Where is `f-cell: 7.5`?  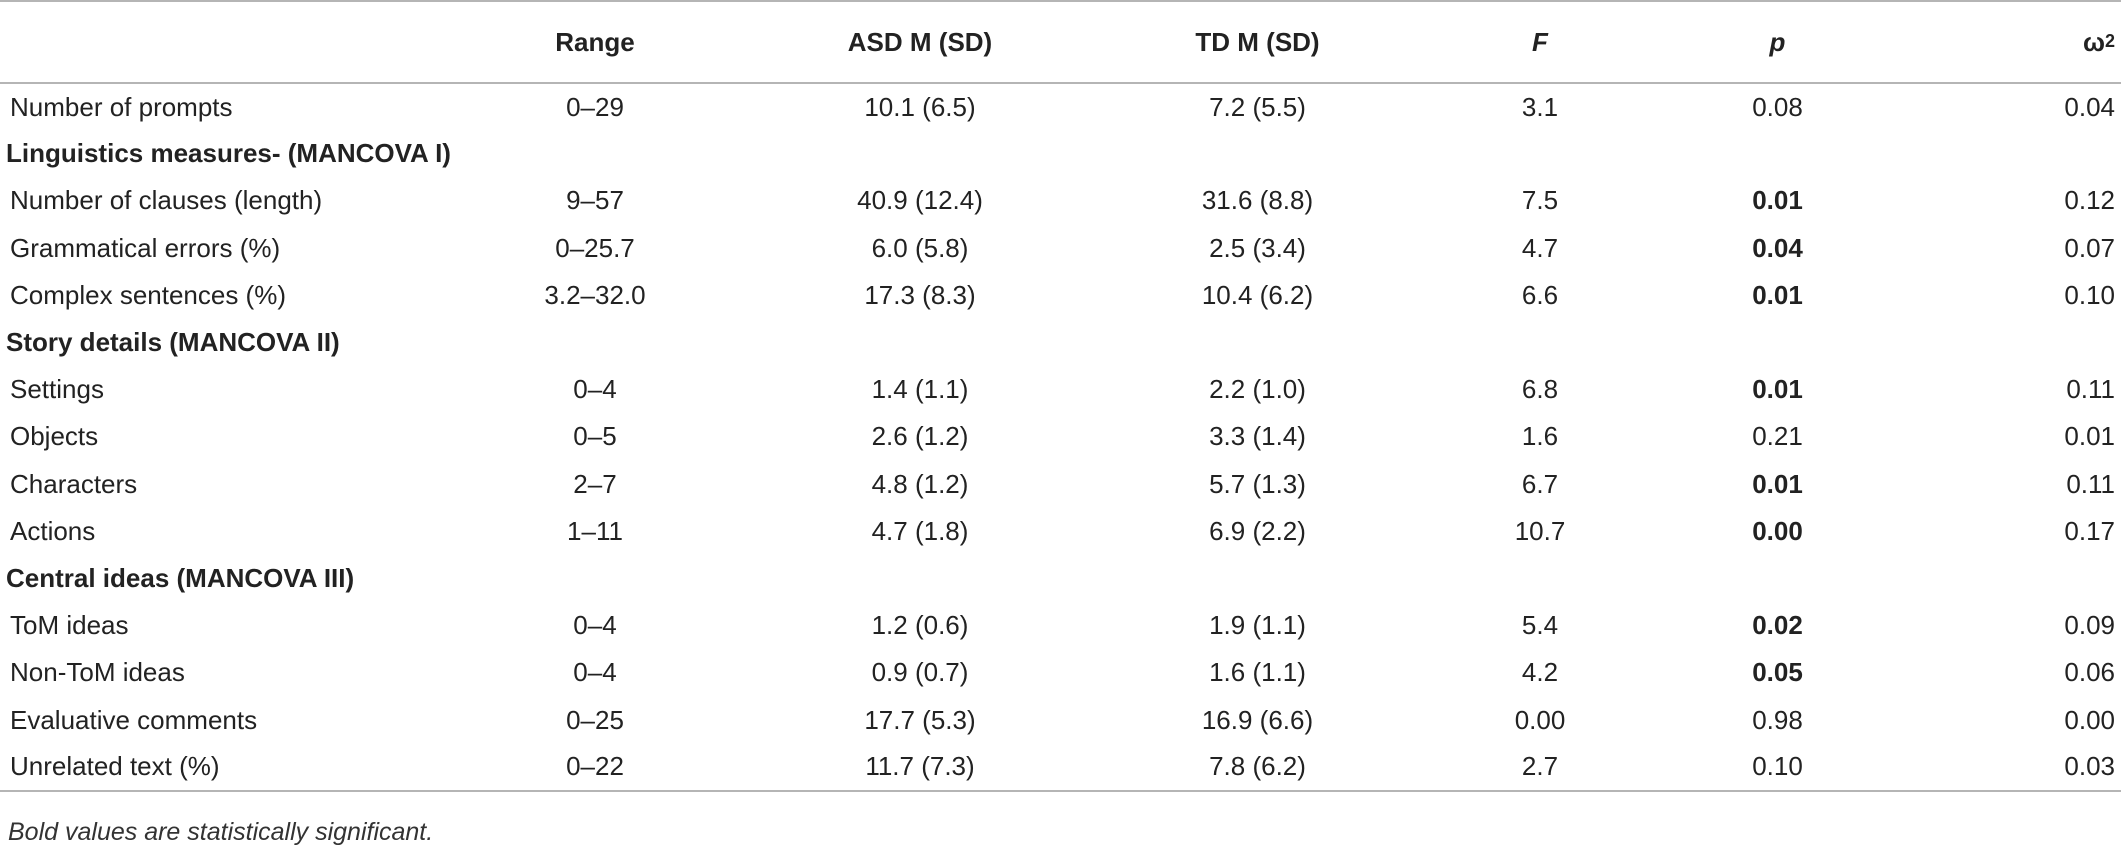
f-cell: 7.5 is located at coordinates (1540, 200).